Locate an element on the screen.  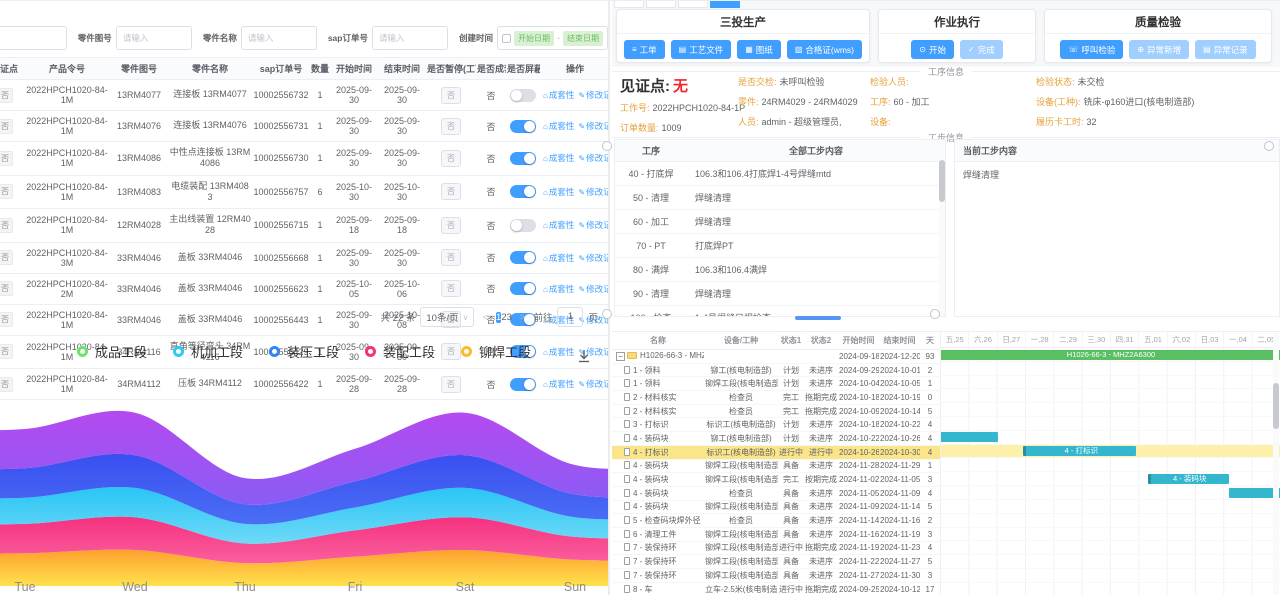
step-row: 90 - 清理 焊缝清理 is located at coordinates (780, 293).